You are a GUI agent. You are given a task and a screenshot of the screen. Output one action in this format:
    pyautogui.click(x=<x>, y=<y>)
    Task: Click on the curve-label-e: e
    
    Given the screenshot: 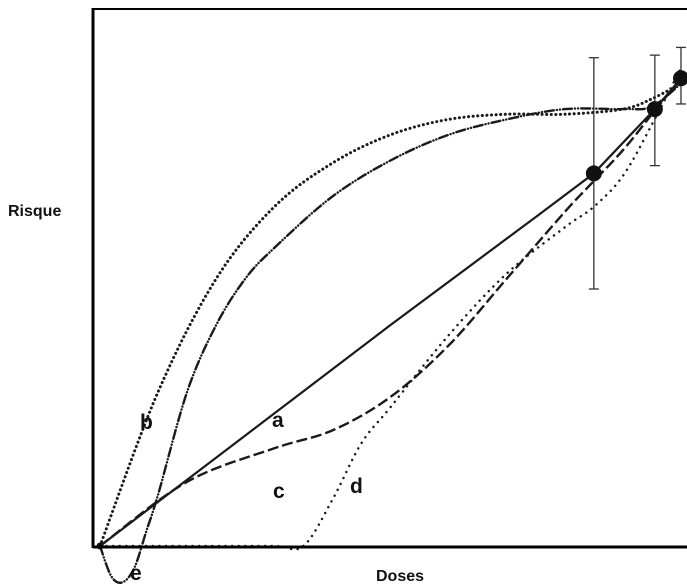 What is the action you would take?
    pyautogui.click(x=136, y=573)
    